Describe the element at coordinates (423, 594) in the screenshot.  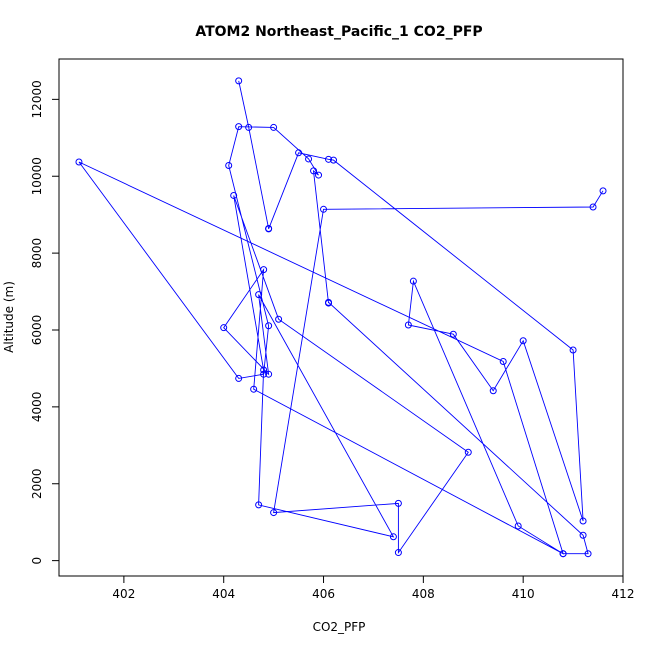
I see `x-tick-label: 408` at that location.